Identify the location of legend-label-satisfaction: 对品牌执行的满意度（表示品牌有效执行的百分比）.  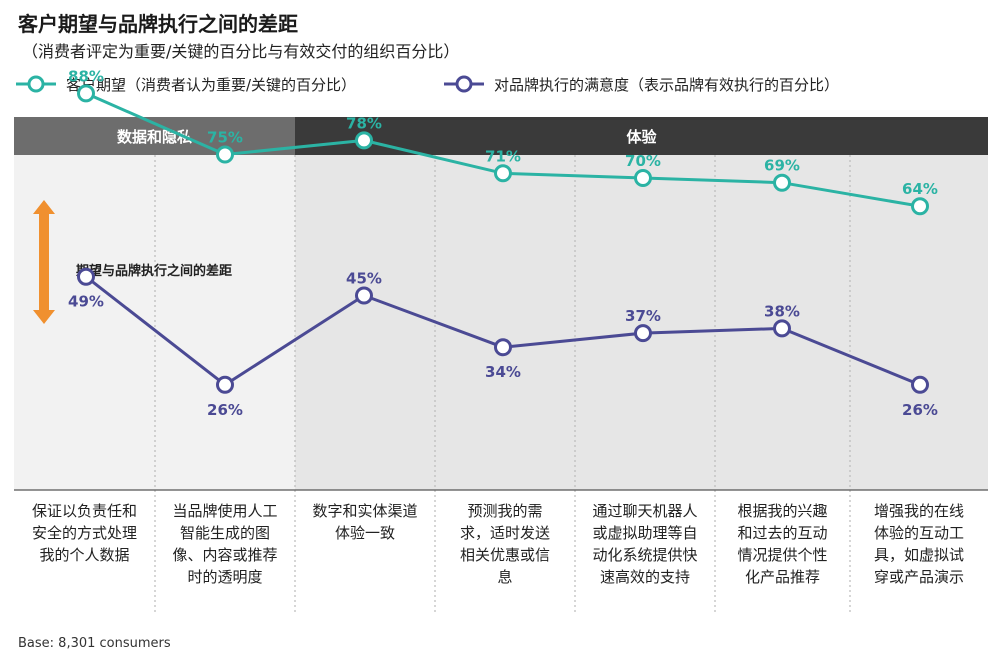
(667, 84).